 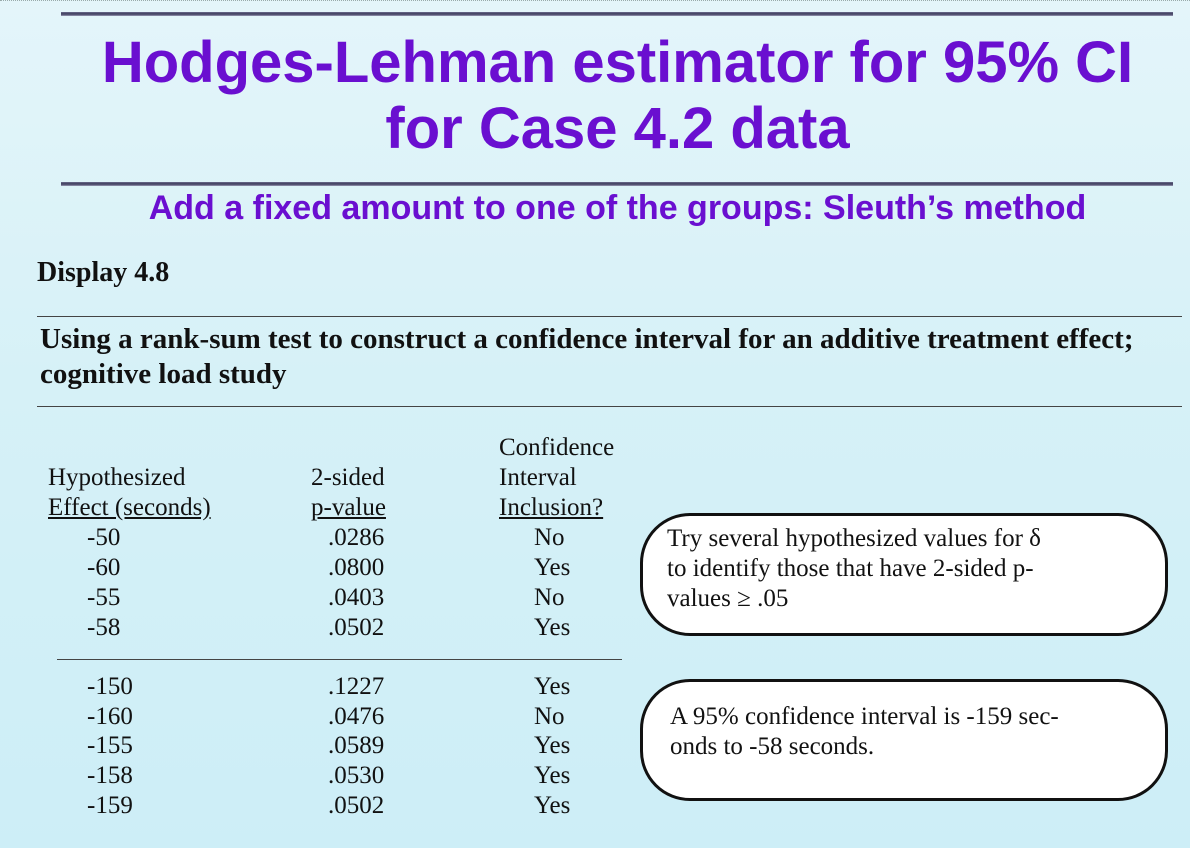 What do you see at coordinates (549, 716) in the screenshot?
I see `g2-incl-1: No` at bounding box center [549, 716].